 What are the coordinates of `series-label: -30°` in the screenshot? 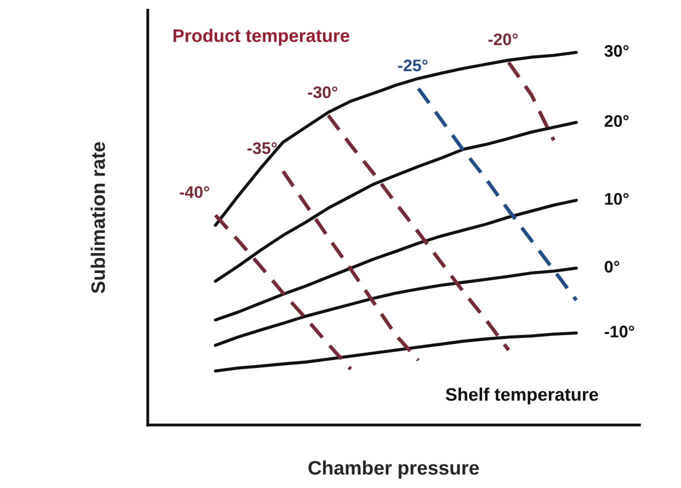 It's located at (323, 92).